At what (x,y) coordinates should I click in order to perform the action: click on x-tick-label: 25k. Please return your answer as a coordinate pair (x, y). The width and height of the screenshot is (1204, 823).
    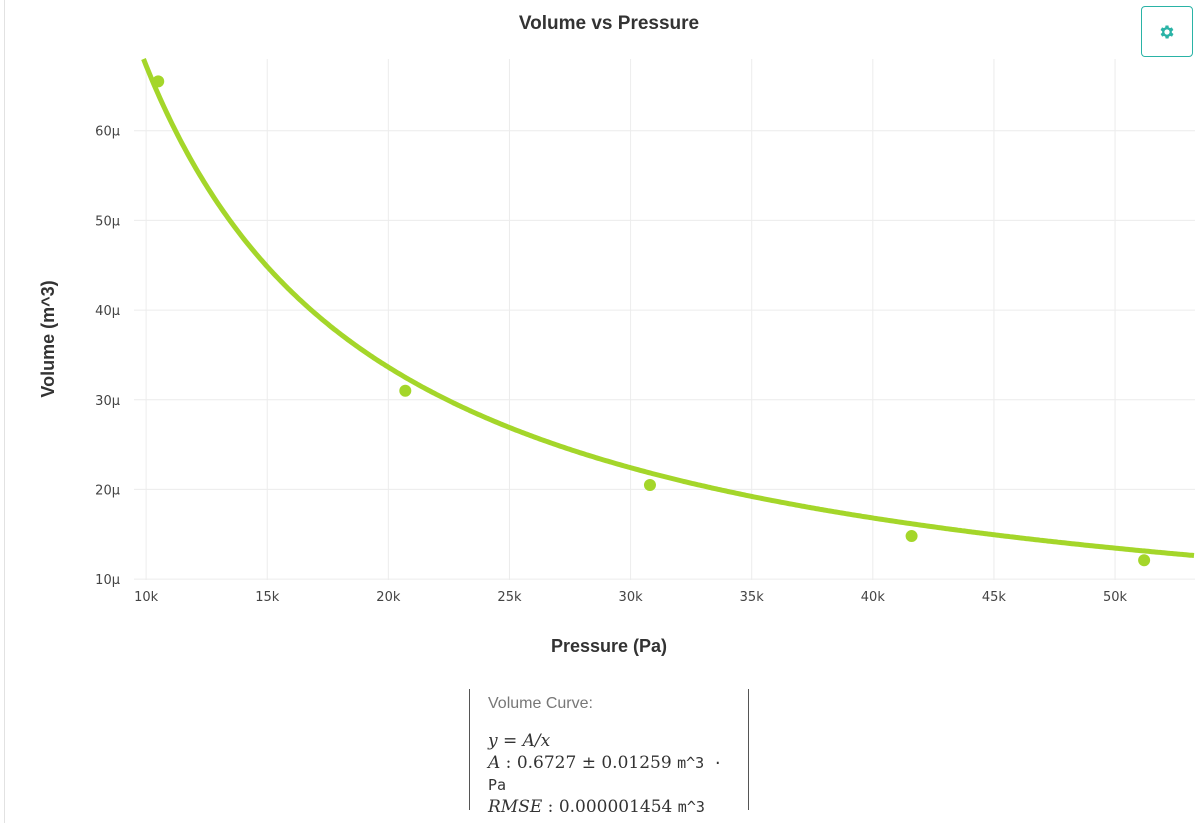
    Looking at the image, I should click on (509, 597).